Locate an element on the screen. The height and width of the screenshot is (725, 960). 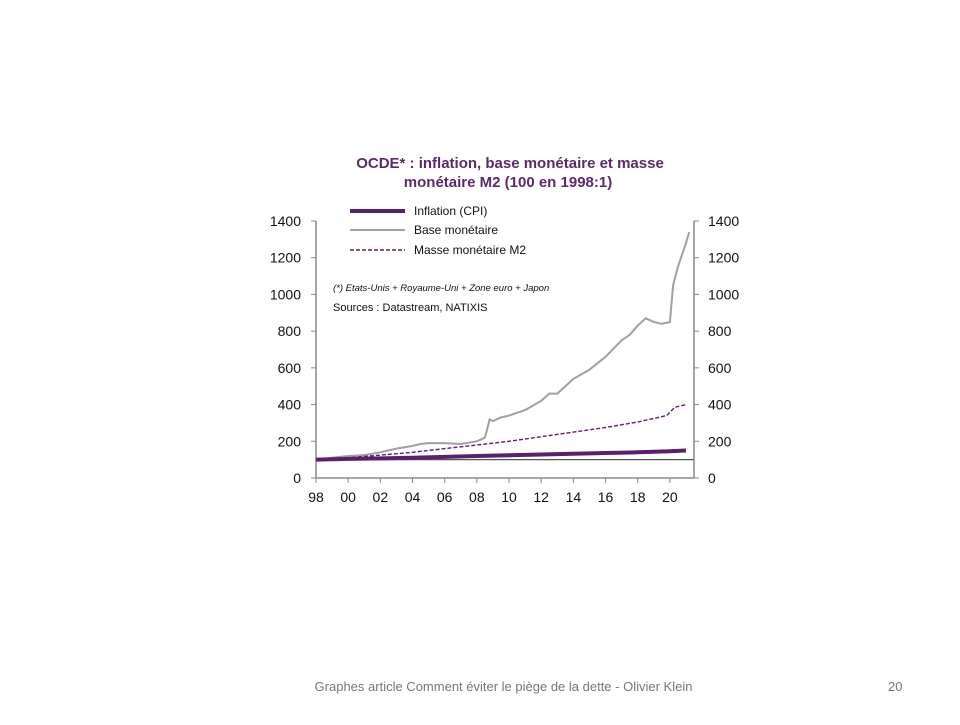
series-base-monetaire-line is located at coordinates (503, 346).